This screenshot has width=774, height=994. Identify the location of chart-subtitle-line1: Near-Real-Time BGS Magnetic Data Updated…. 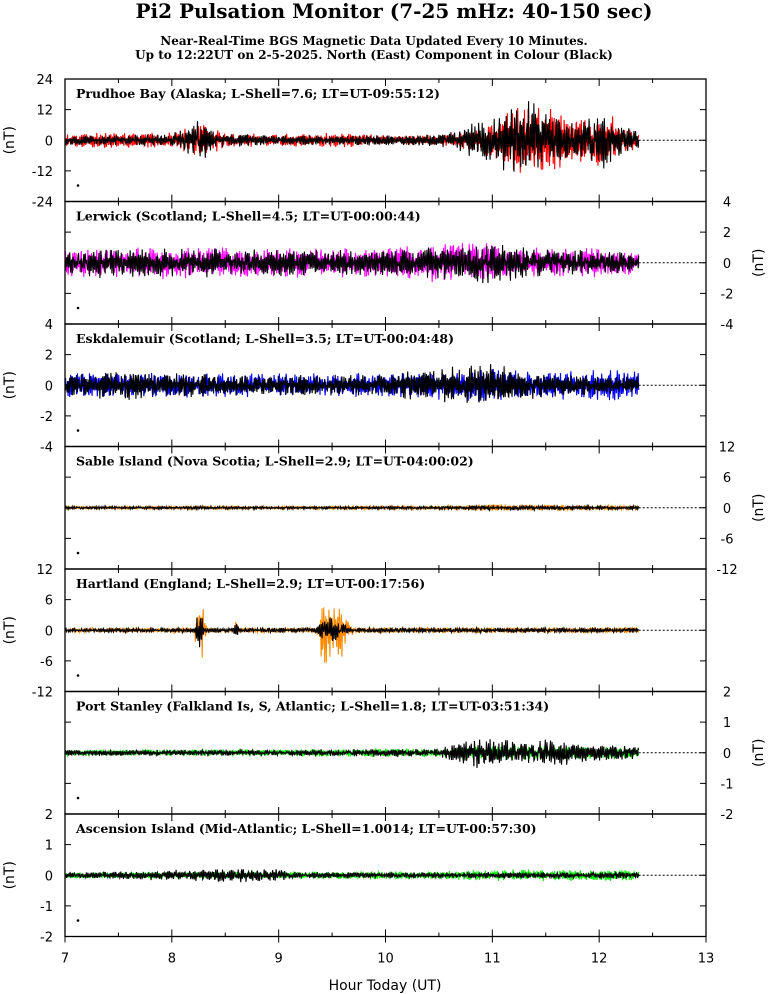
(373, 41).